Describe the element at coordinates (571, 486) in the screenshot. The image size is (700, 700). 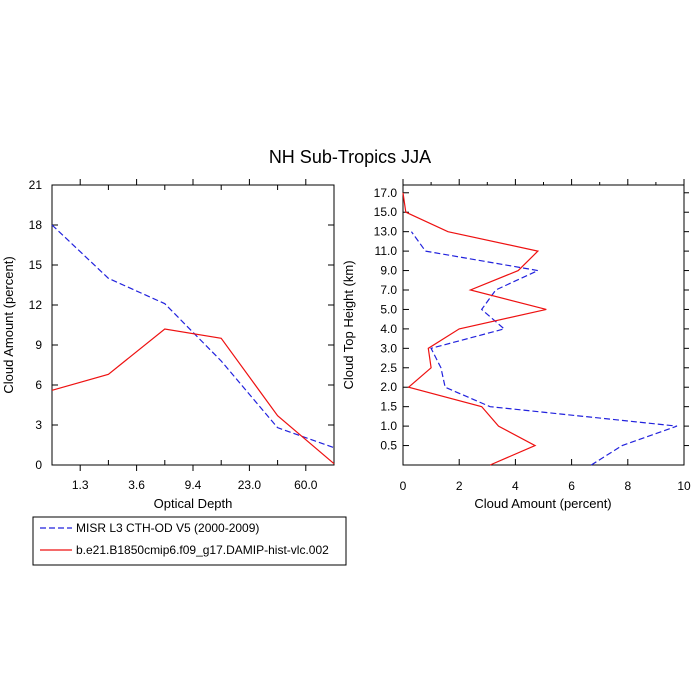
I see `right-x-tick-label: 6` at that location.